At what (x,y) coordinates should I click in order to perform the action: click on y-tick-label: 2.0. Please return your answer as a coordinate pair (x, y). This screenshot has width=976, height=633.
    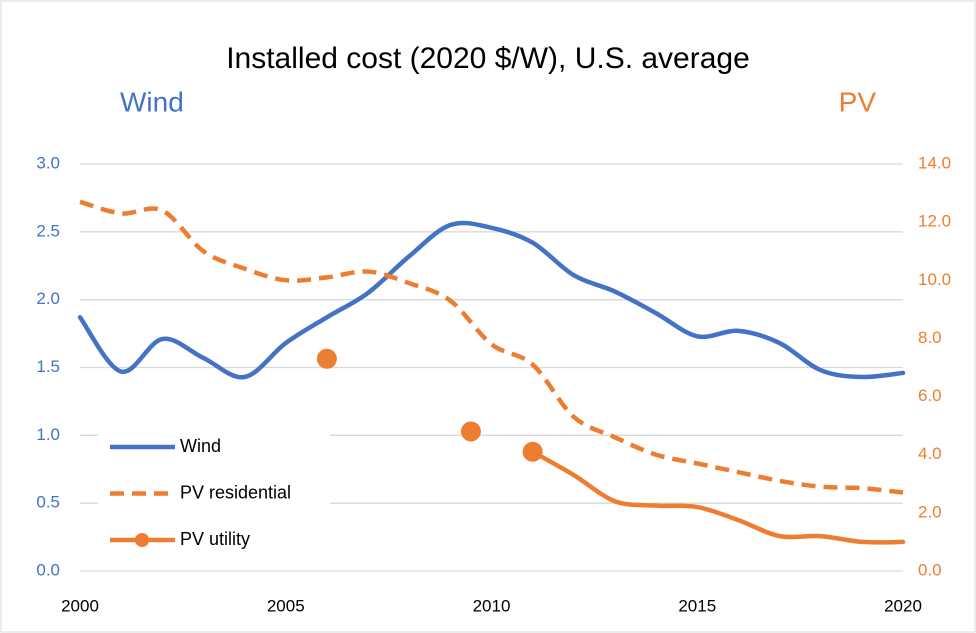
    Looking at the image, I should click on (48, 298).